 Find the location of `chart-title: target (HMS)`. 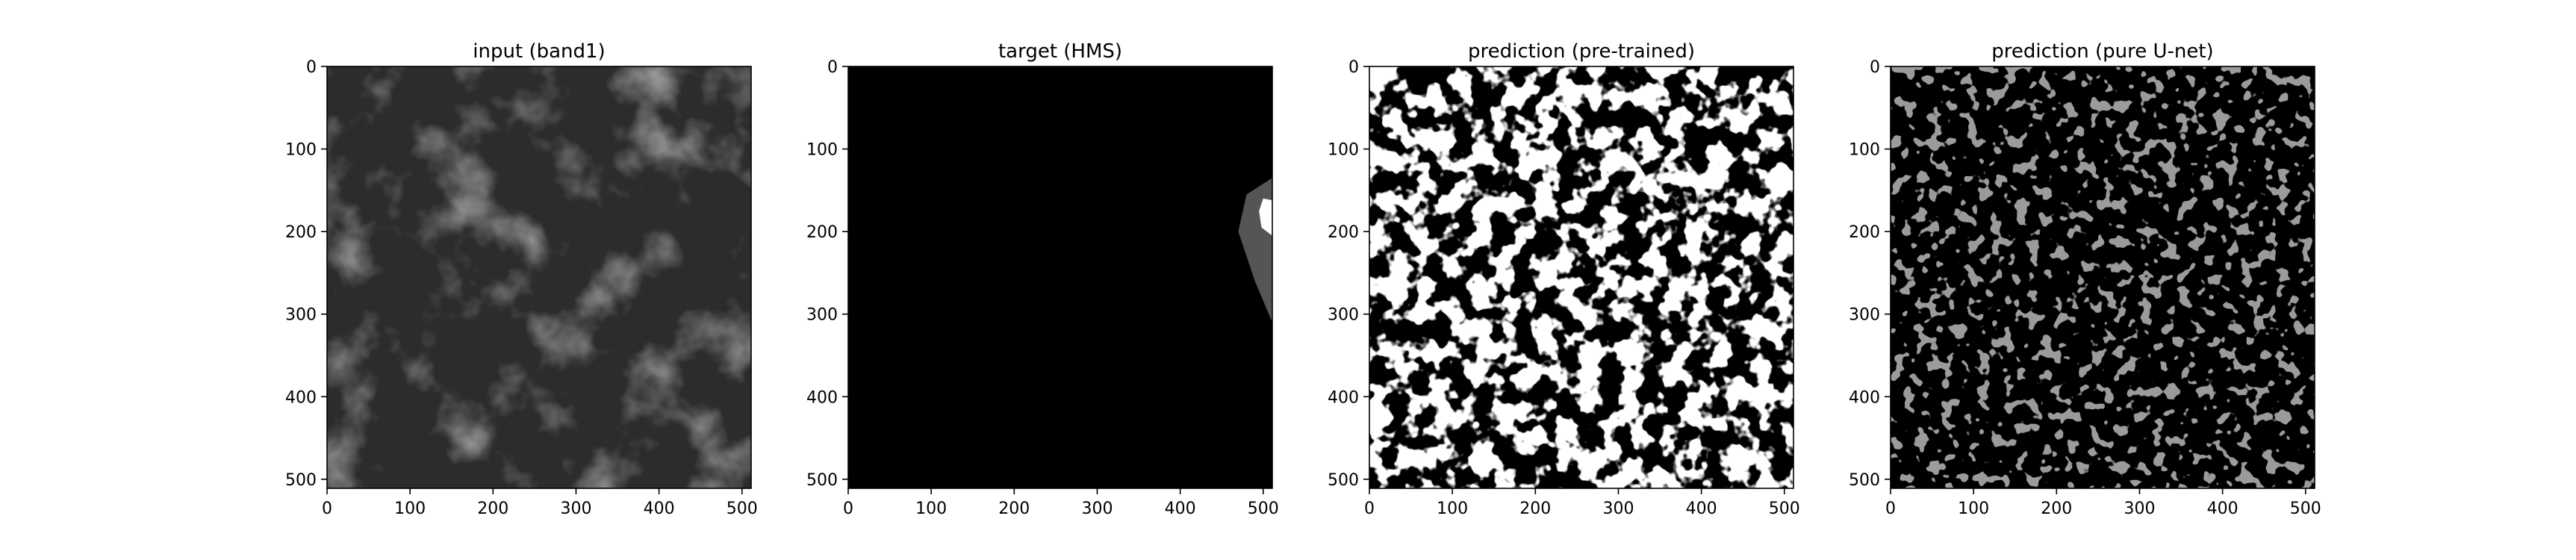

chart-title: target (HMS) is located at coordinates (1060, 51).